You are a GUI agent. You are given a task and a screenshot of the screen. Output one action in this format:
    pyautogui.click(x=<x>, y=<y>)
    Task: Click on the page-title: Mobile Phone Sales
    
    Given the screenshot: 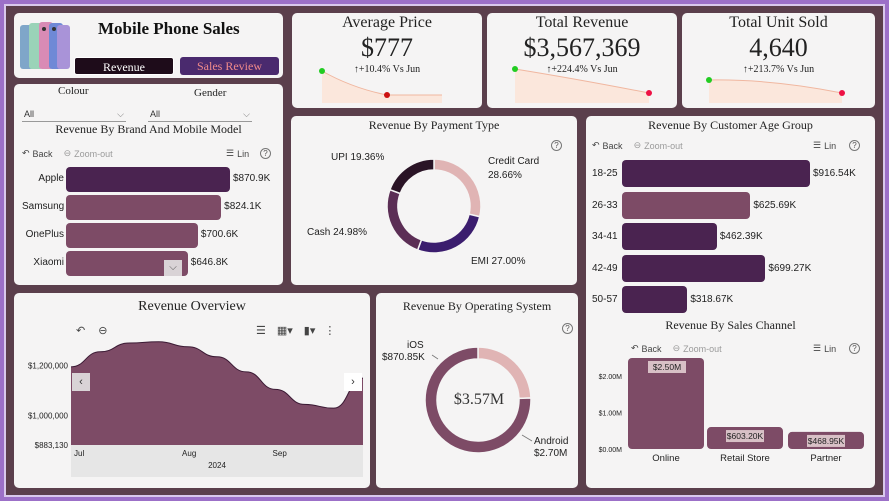 What is the action you would take?
    pyautogui.click(x=169, y=28)
    